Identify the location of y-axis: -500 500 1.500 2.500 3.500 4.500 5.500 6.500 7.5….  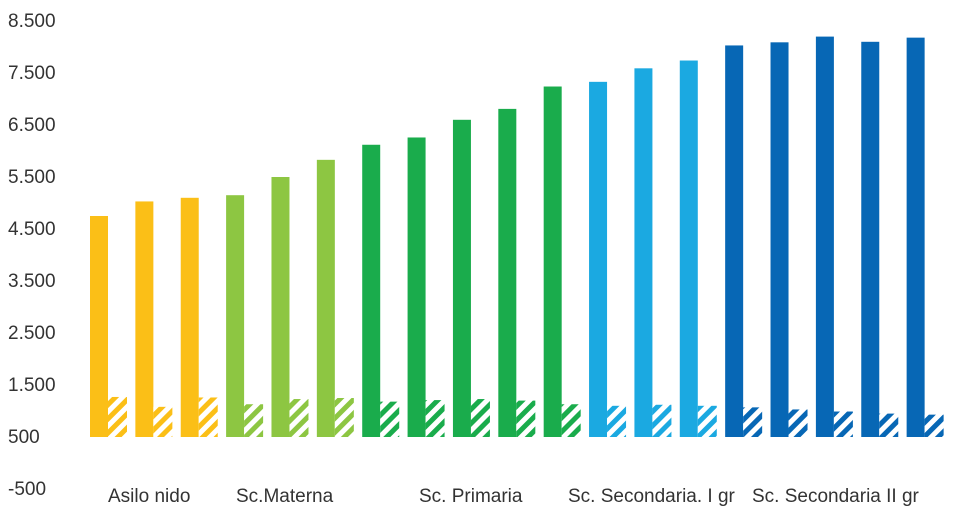
(32, 255).